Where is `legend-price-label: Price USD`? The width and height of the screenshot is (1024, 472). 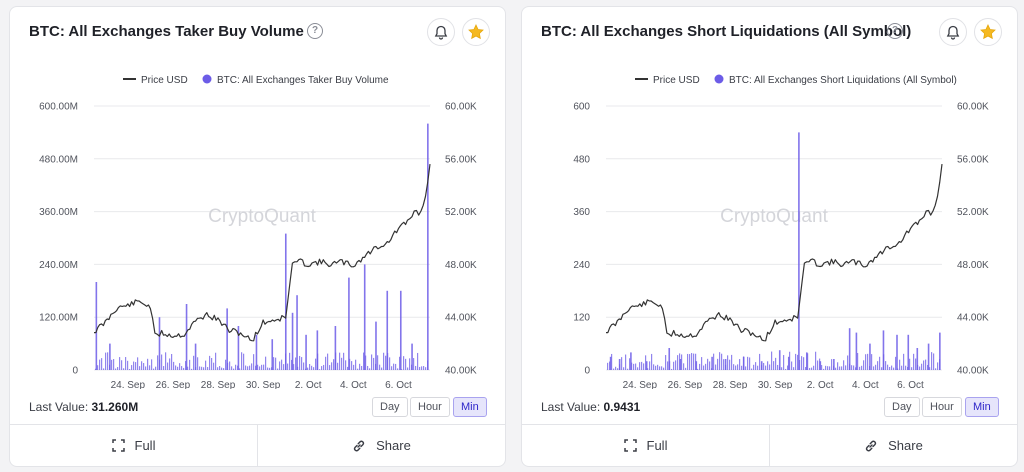
legend-price-label: Price USD is located at coordinates (164, 80).